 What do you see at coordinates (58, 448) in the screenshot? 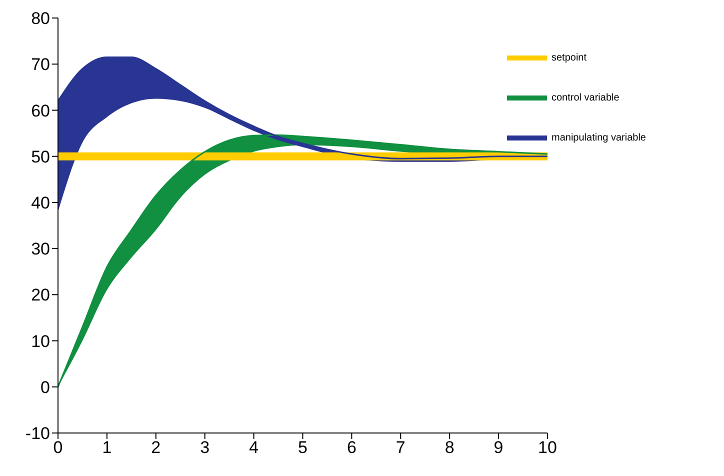
I see `x-tick-label: 0` at bounding box center [58, 448].